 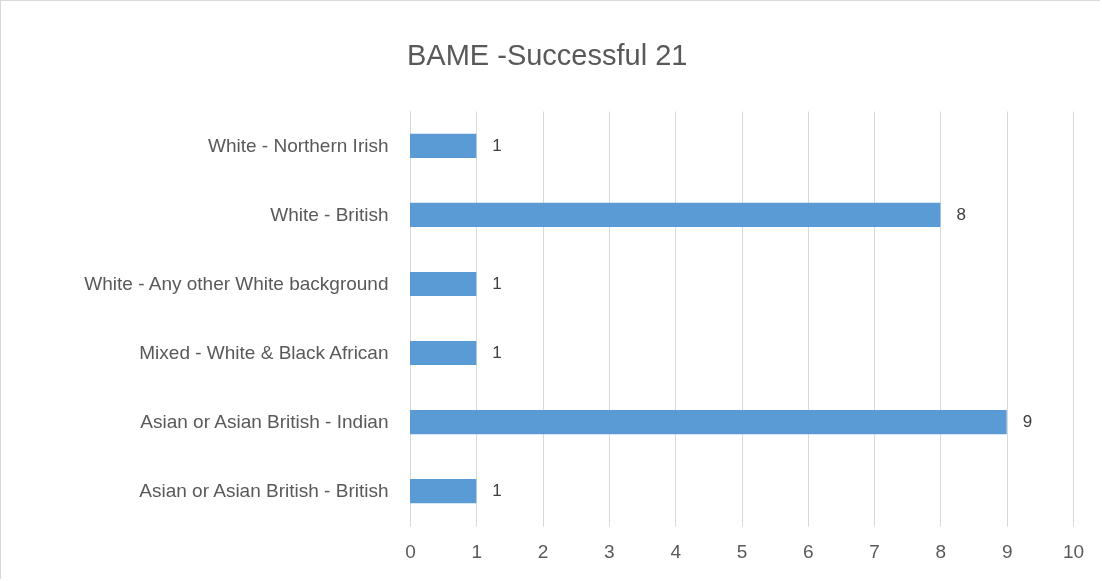 What do you see at coordinates (329, 214) in the screenshot?
I see `y-tick-label: White - British` at bounding box center [329, 214].